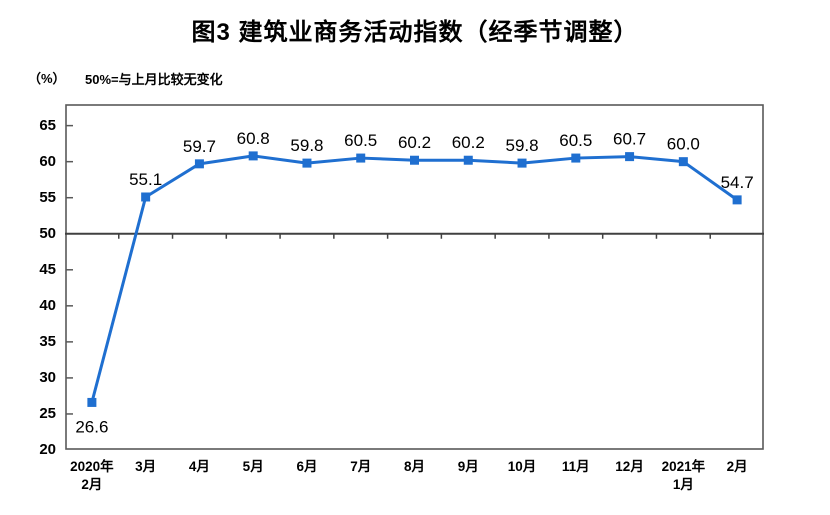 This screenshot has height=515, width=830. What do you see at coordinates (91, 426) in the screenshot?
I see `data-point-label: 26.6` at bounding box center [91, 426].